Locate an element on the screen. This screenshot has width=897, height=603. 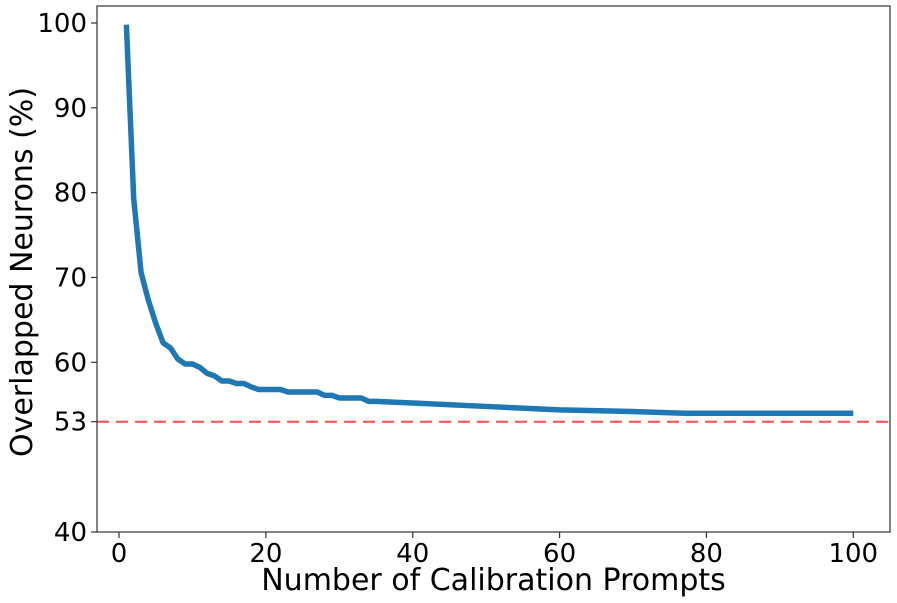
y-tick-label: 40 is located at coordinates (70, 533).